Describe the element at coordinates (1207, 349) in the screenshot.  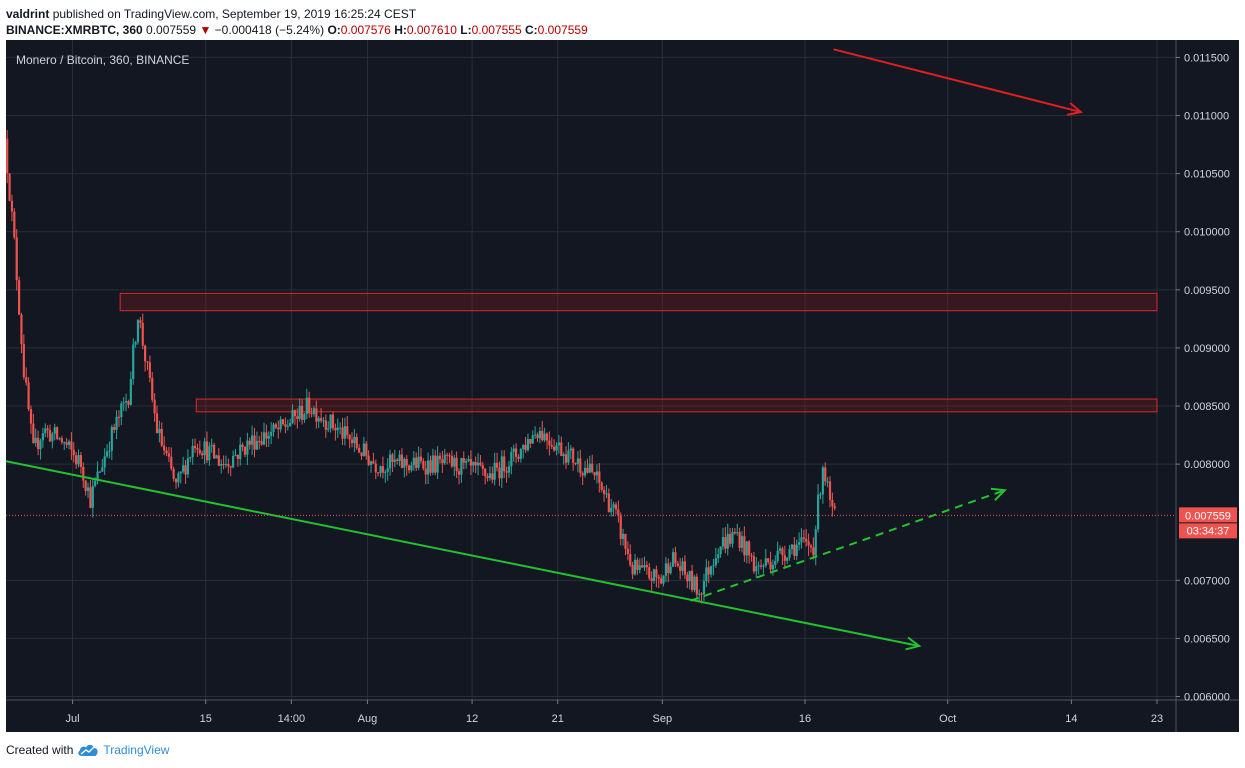
I see `price-tick-label: 0.009000` at that location.